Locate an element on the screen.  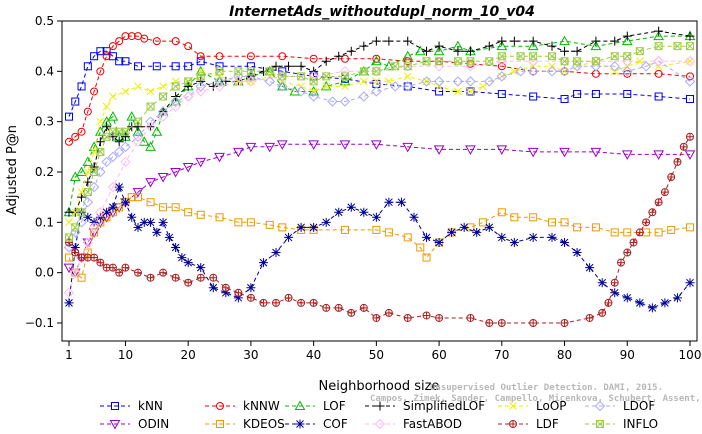
x-tick-label: 20 is located at coordinates (188, 355).